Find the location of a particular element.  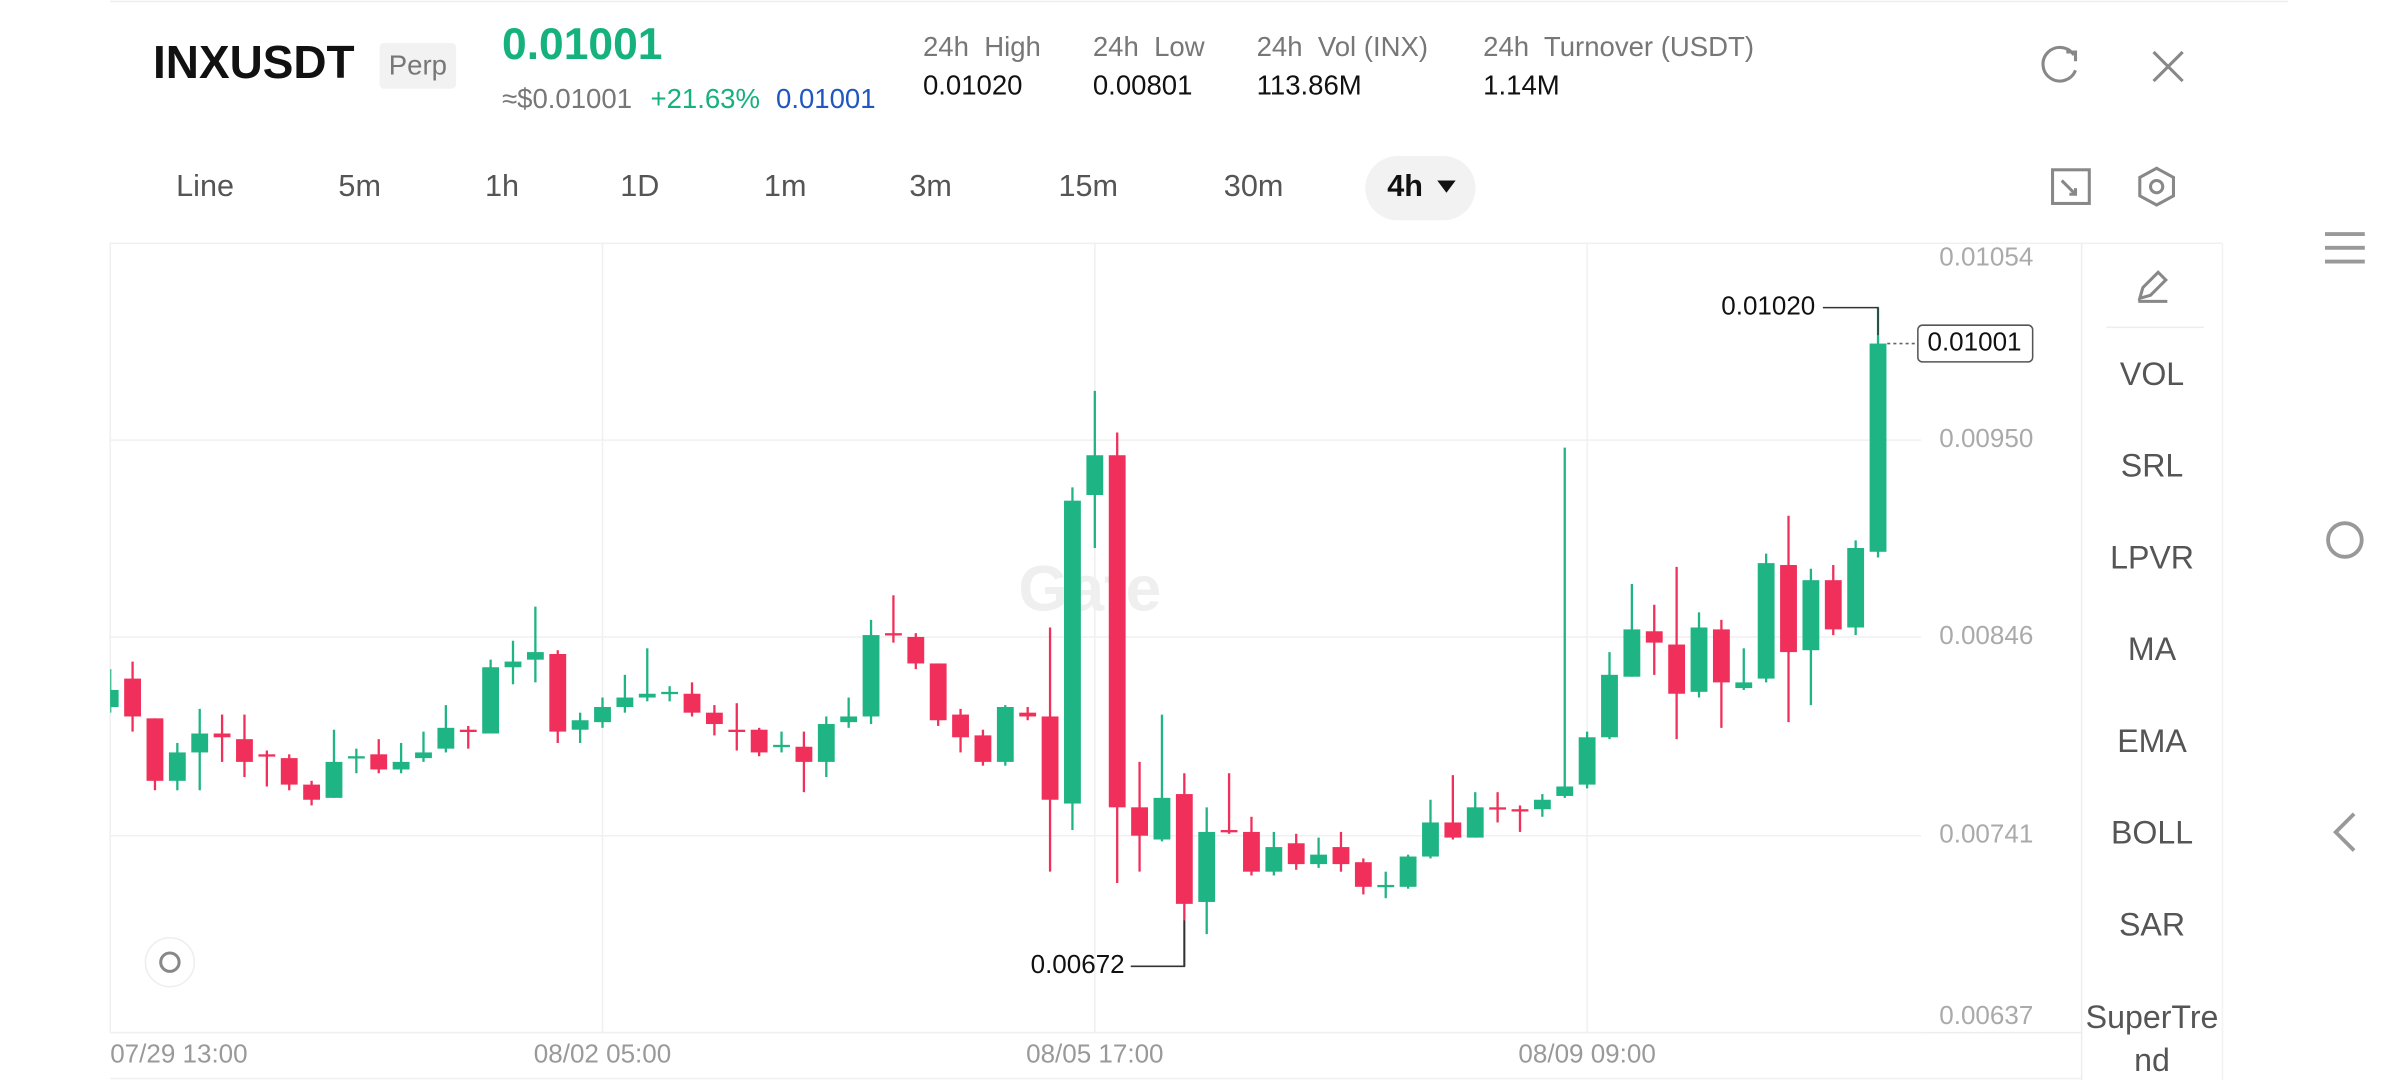

indicator: BOLL is located at coordinates (2152, 833).